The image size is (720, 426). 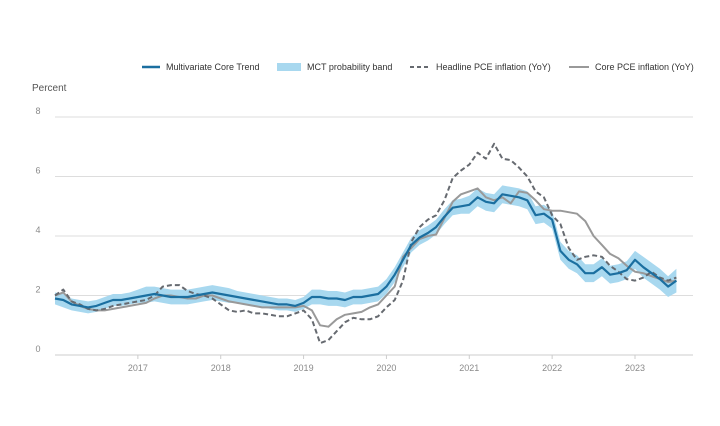 What do you see at coordinates (37, 290) in the screenshot?
I see `y-tick-label: 2` at bounding box center [37, 290].